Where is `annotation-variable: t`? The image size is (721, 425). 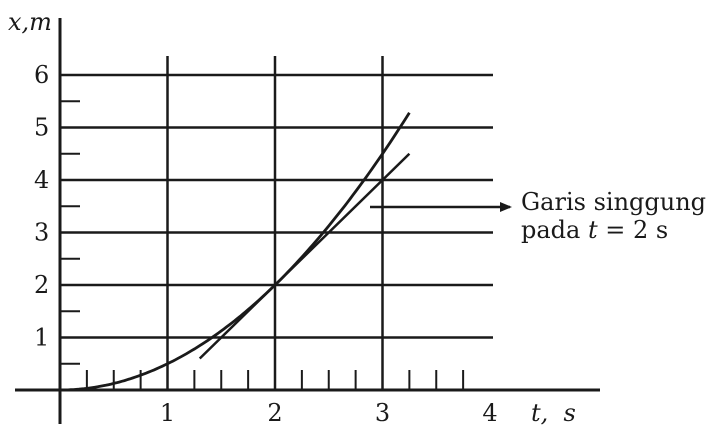 annotation-variable: t is located at coordinates (593, 230).